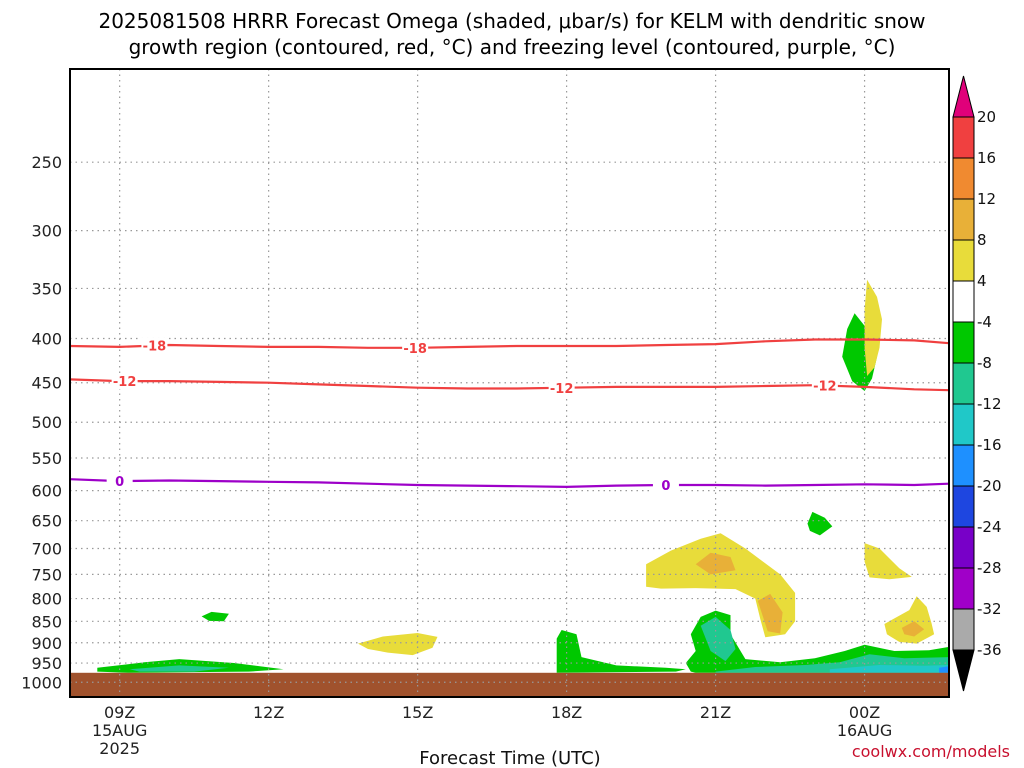 The width and height of the screenshot is (1024, 768). Describe the element at coordinates (989, 404) in the screenshot. I see `colorbar-label-7: -12` at that location.